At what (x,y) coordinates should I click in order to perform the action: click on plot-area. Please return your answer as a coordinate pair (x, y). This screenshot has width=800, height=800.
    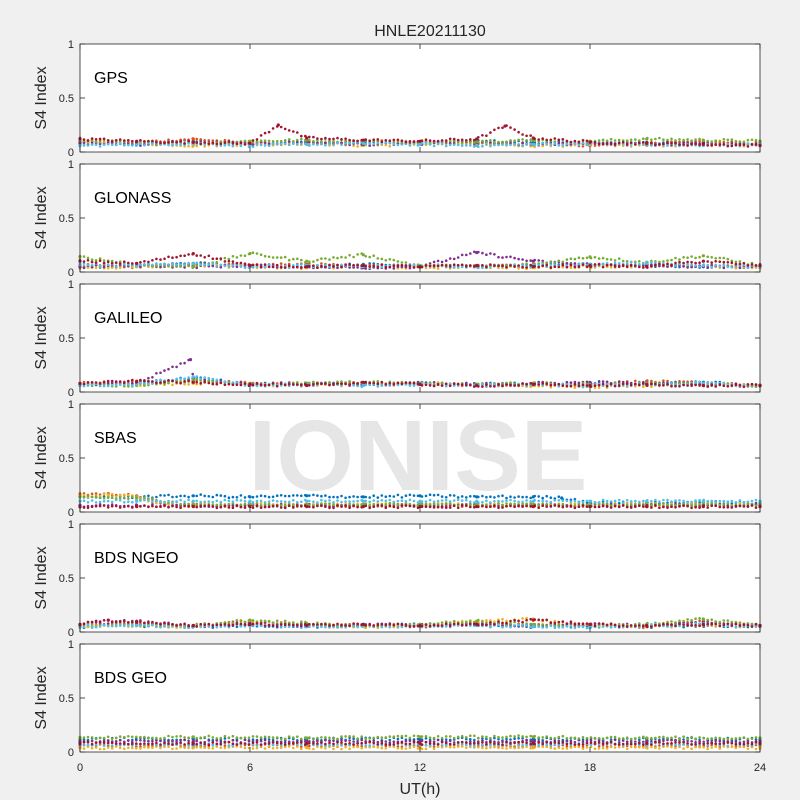
    Looking at the image, I should click on (420, 338).